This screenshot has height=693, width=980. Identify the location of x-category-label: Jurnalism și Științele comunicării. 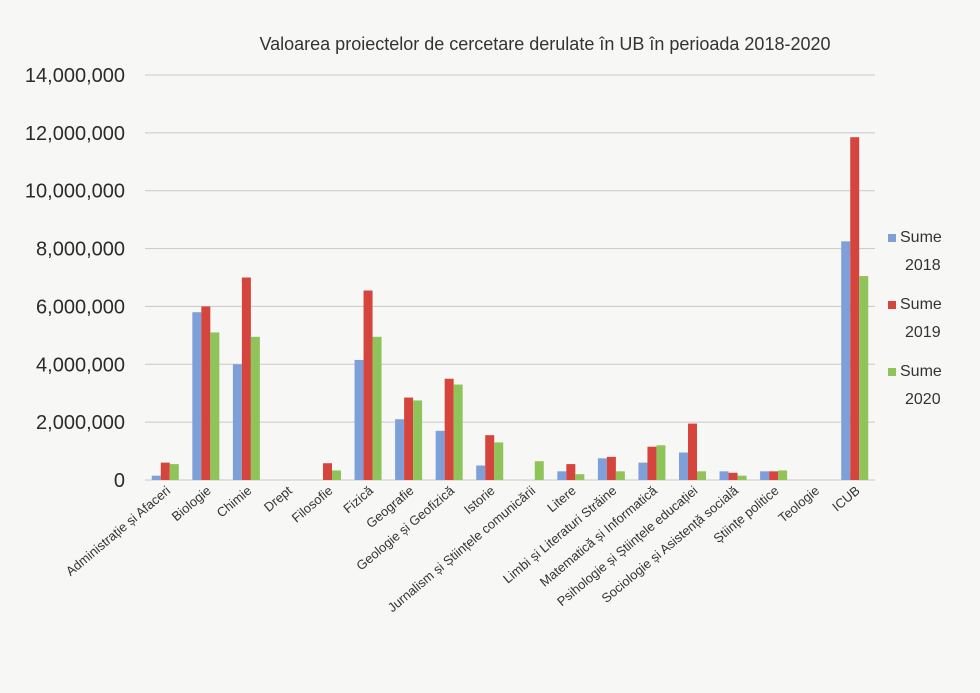
(462, 549).